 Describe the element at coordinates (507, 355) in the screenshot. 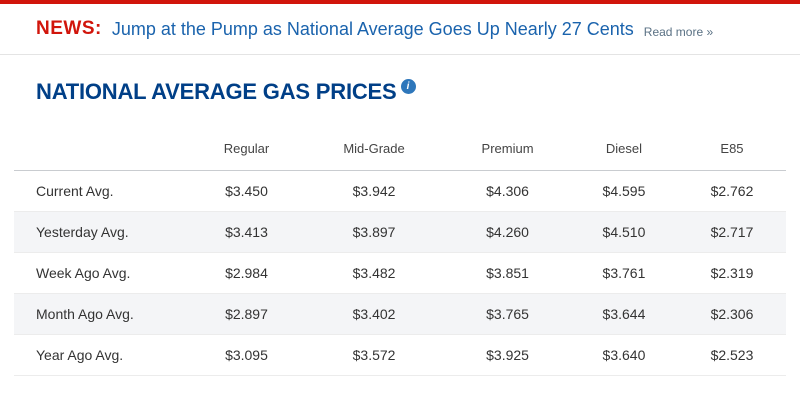

I see `price-cell: $3.925` at that location.